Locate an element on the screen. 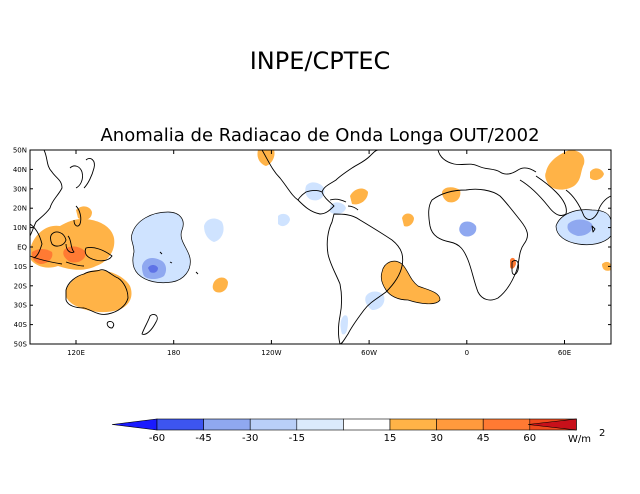 The width and height of the screenshot is (640, 494). anomaly-patch-east-pacific-light is located at coordinates (284, 220).